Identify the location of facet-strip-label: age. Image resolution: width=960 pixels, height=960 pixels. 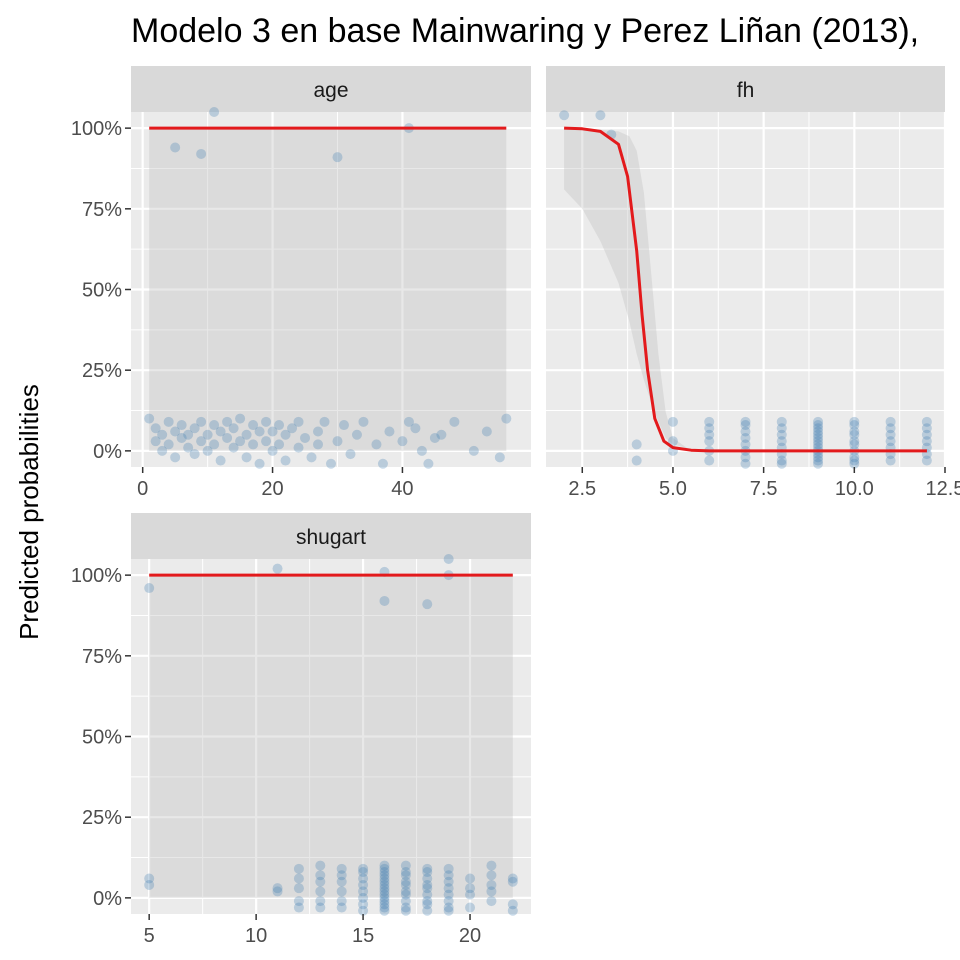
(330, 90).